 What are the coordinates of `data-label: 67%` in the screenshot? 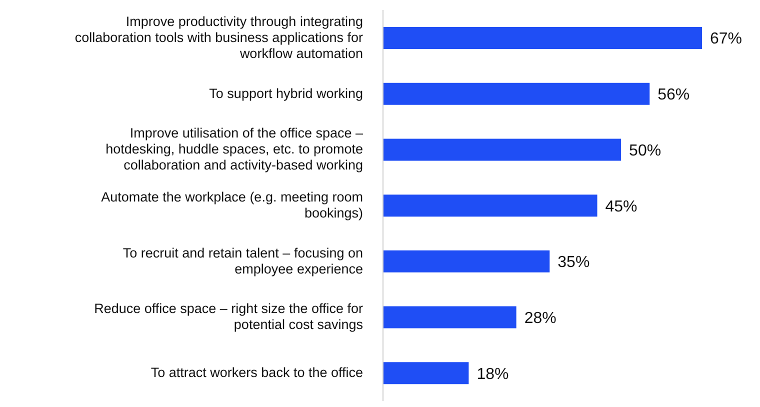 It's located at (726, 39).